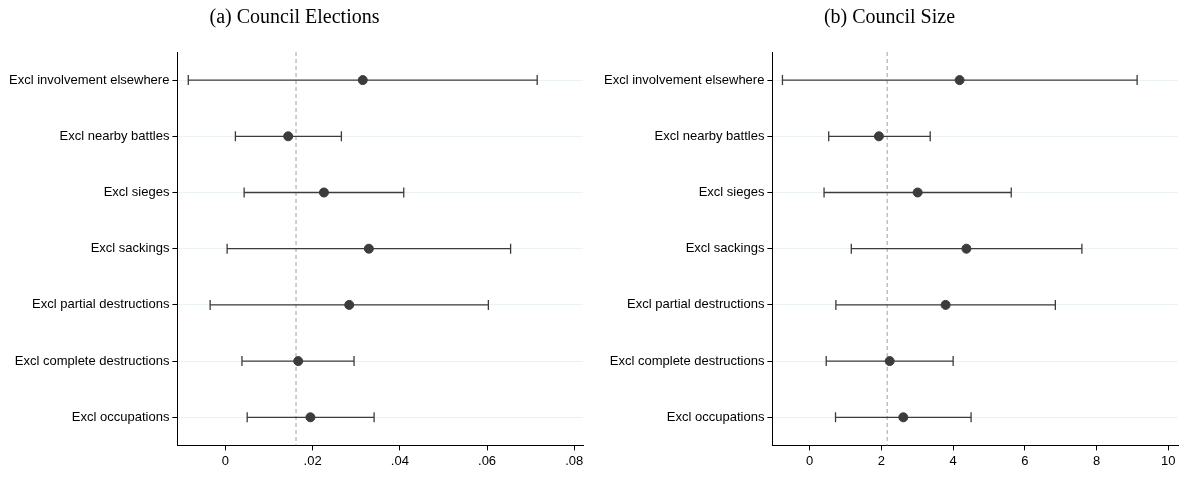 The height and width of the screenshot is (480, 1190). Describe the element at coordinates (574, 460) in the screenshot. I see `x-tick-label: .08` at that location.